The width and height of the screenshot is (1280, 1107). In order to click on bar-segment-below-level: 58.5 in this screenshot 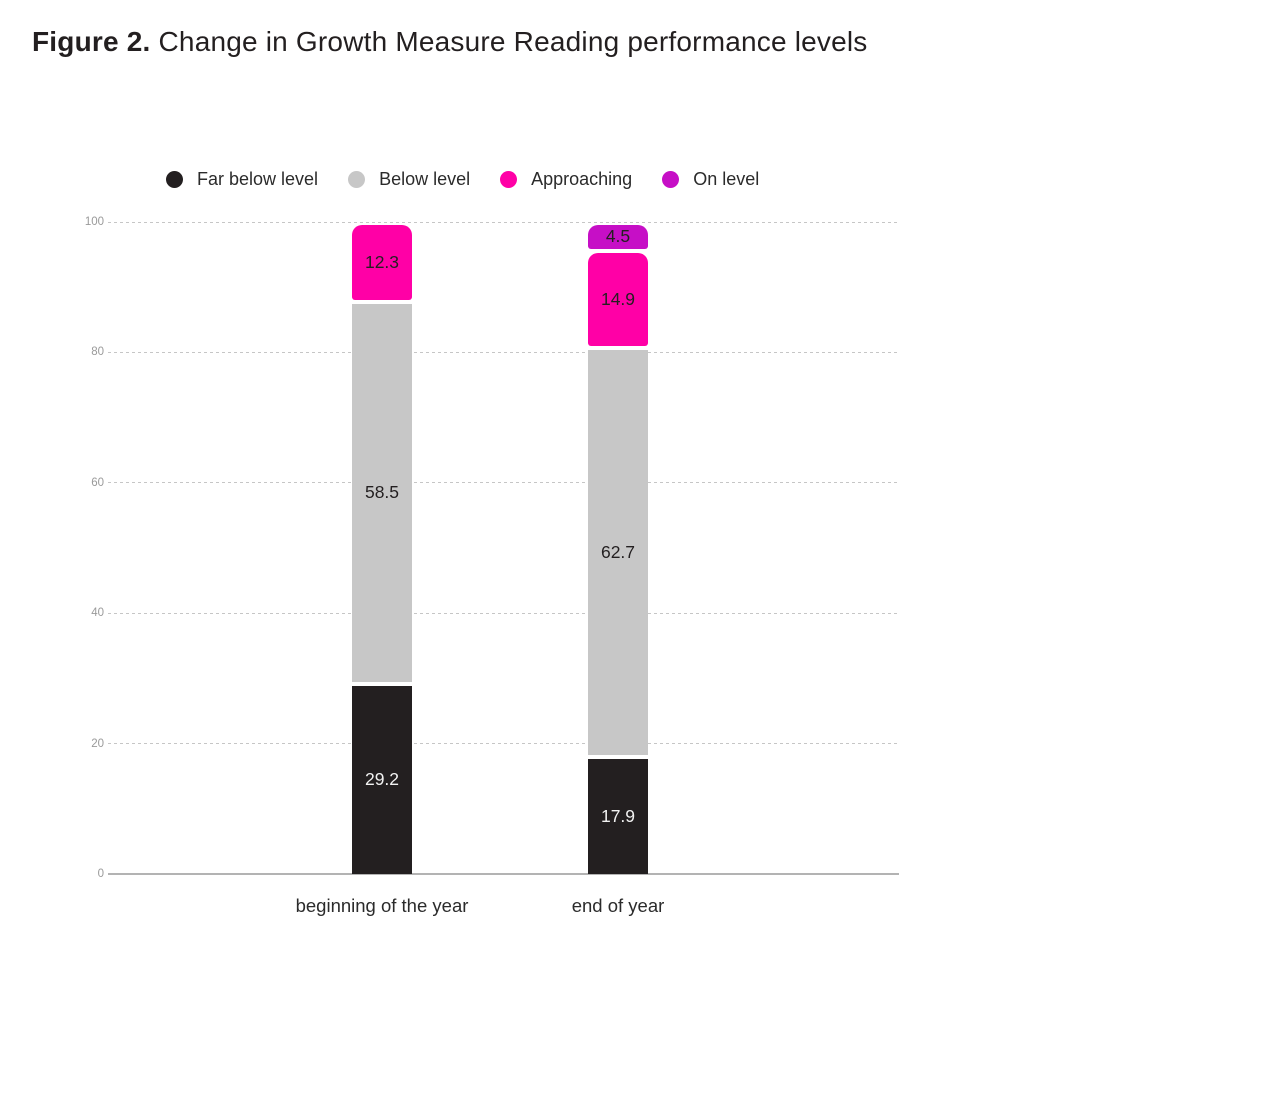, I will do `click(382, 493)`.